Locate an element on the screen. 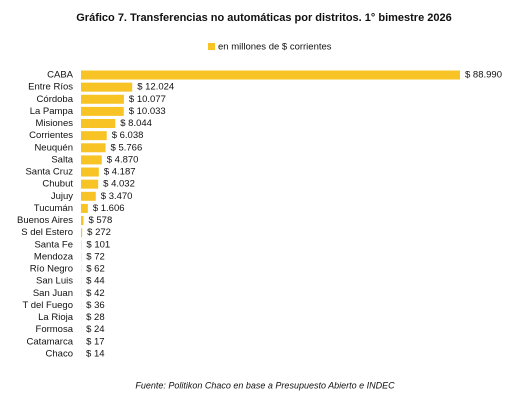  value-label: $ 3.470 is located at coordinates (117, 196).